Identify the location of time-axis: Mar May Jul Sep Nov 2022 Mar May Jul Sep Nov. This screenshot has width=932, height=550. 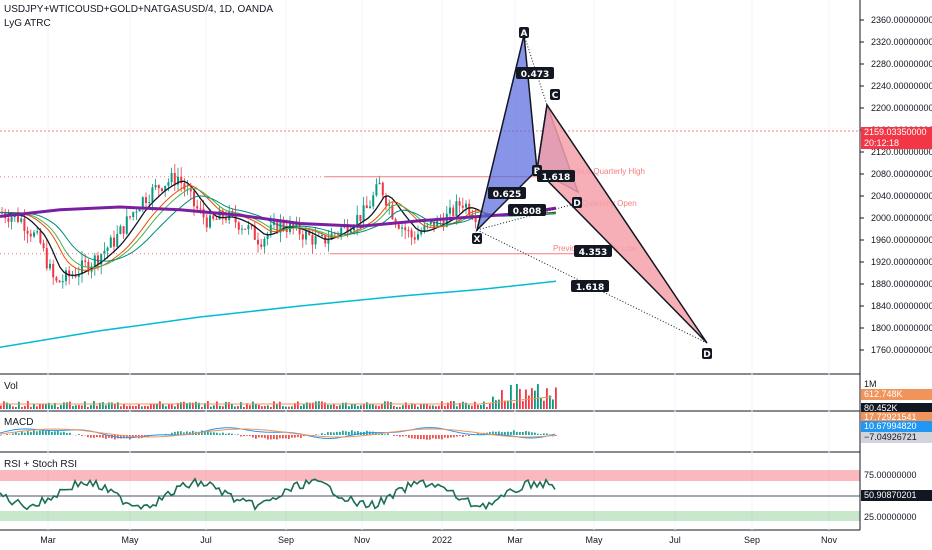
(438, 540).